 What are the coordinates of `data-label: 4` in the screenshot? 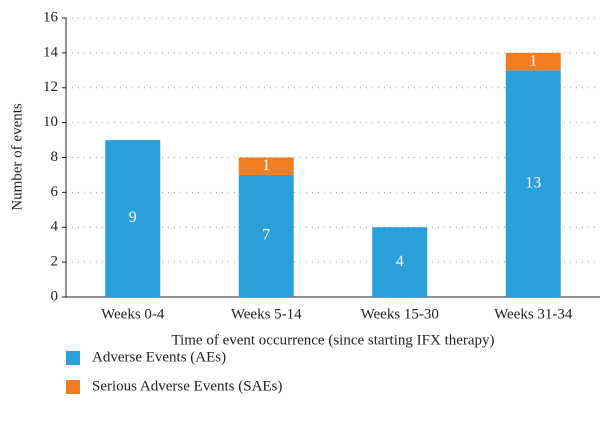 It's located at (400, 261).